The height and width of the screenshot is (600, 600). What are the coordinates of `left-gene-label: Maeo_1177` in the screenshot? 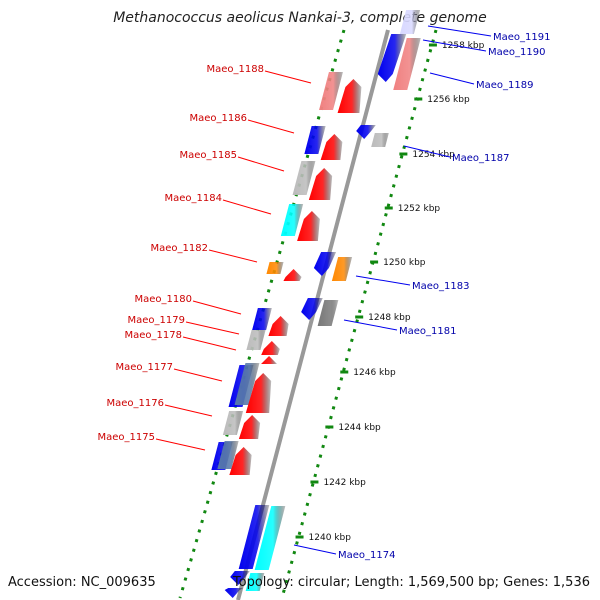 It's located at (144, 367).